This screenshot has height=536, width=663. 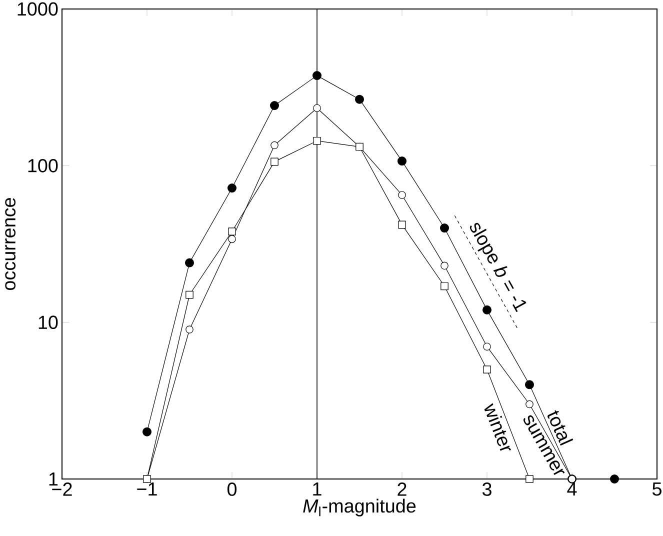 What do you see at coordinates (10, 244) in the screenshot?
I see `y-axis-title: occurrence` at bounding box center [10, 244].